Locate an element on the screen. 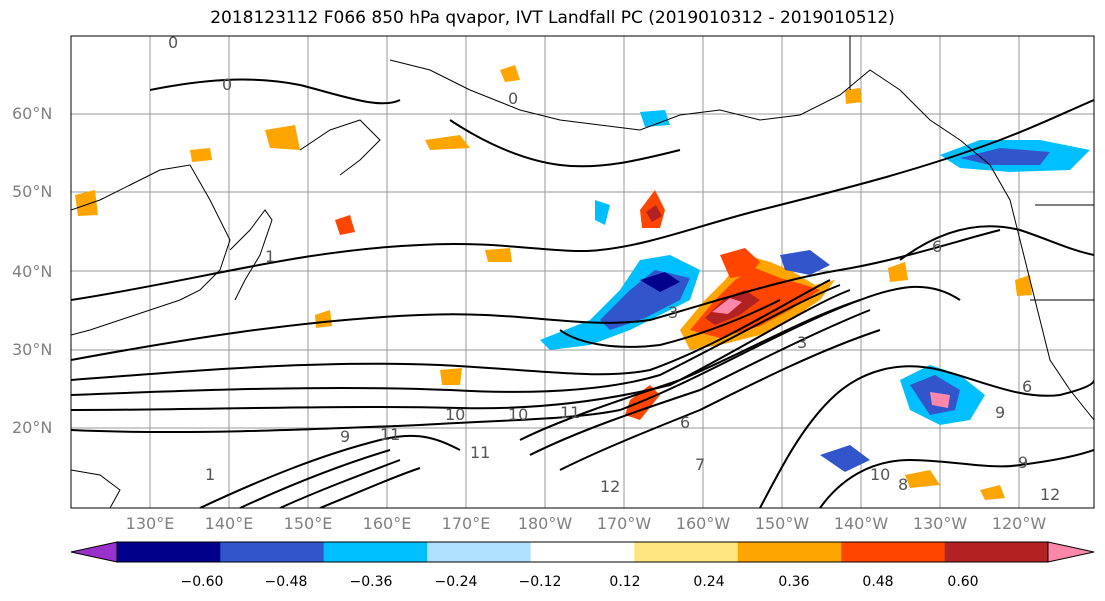  lon-label-160e: 160°E is located at coordinates (387, 523).